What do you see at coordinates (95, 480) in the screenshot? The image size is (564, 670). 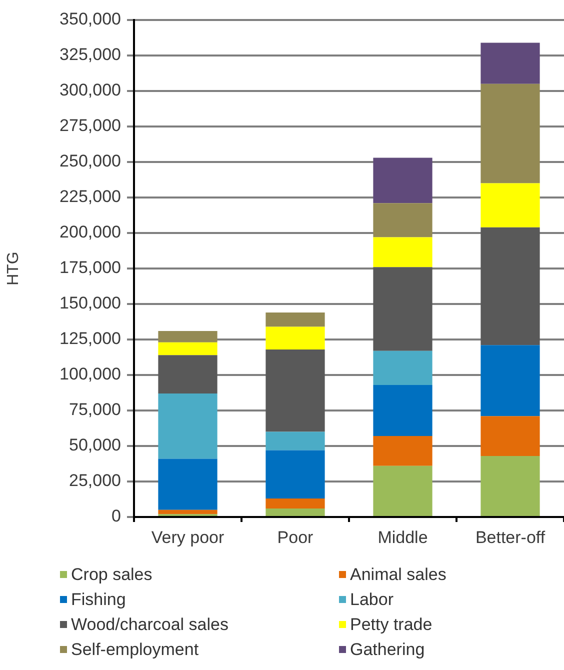 I see `y-tick-label: 25,000` at bounding box center [95, 480].